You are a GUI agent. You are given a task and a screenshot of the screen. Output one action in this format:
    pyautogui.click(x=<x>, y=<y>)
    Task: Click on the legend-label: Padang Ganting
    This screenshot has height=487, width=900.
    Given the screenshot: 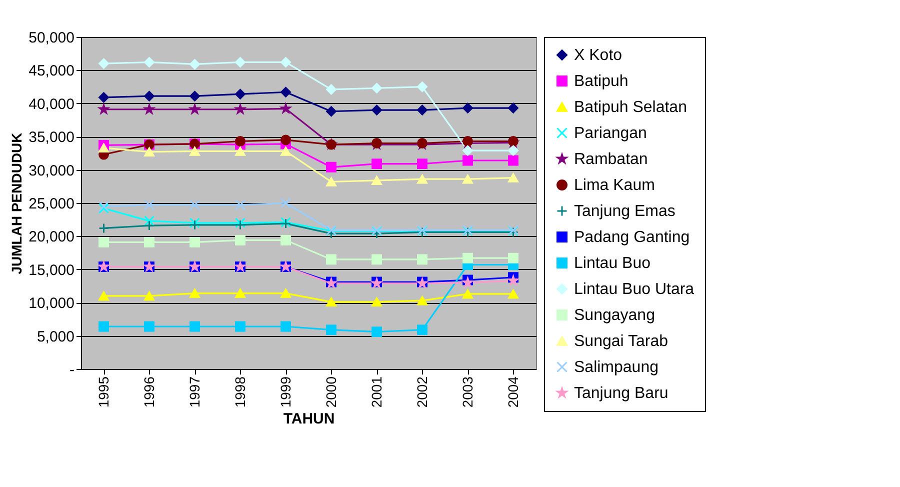 What is the action you would take?
    pyautogui.click(x=632, y=237)
    